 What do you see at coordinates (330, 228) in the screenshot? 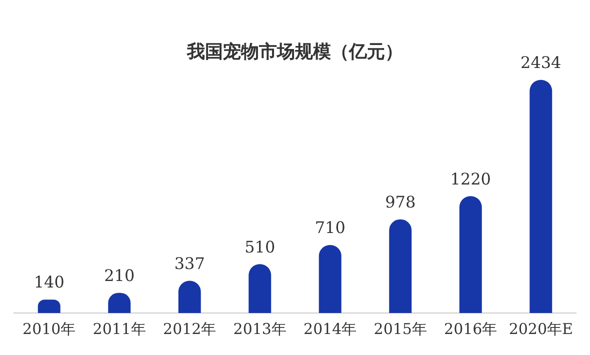
I see `data-label: 710` at bounding box center [330, 228].